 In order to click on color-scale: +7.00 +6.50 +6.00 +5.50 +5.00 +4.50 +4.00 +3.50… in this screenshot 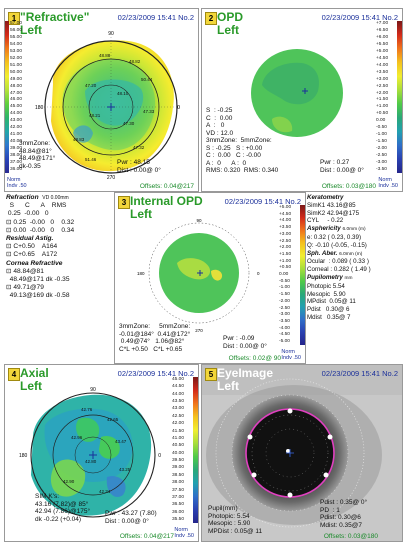, I will do `click(389, 97)`.